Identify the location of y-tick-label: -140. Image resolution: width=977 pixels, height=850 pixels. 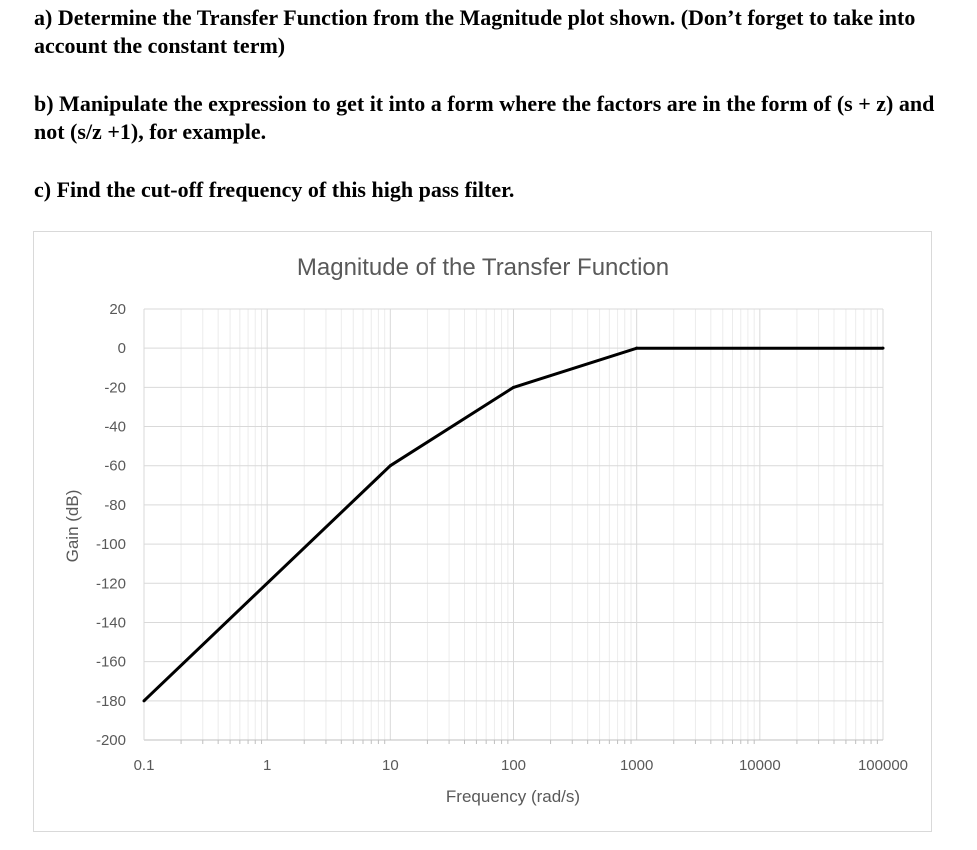
(111, 622).